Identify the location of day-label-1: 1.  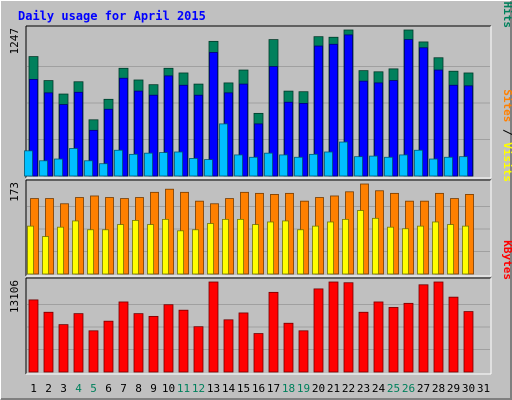
(33, 388).